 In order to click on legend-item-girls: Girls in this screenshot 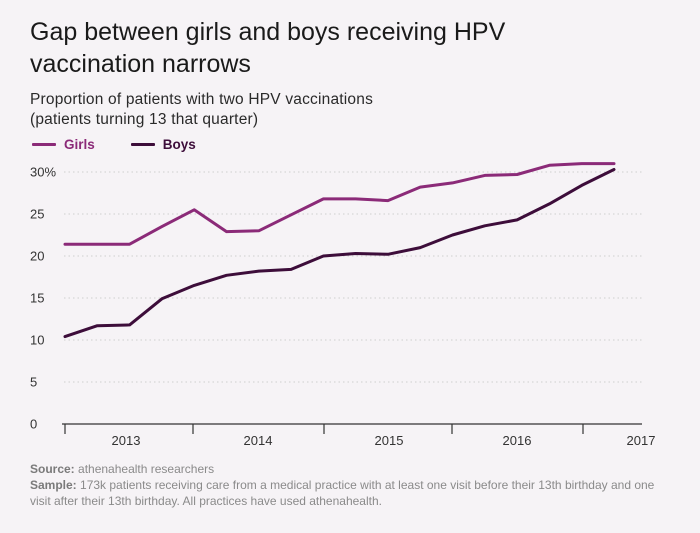, I will do `click(63, 144)`.